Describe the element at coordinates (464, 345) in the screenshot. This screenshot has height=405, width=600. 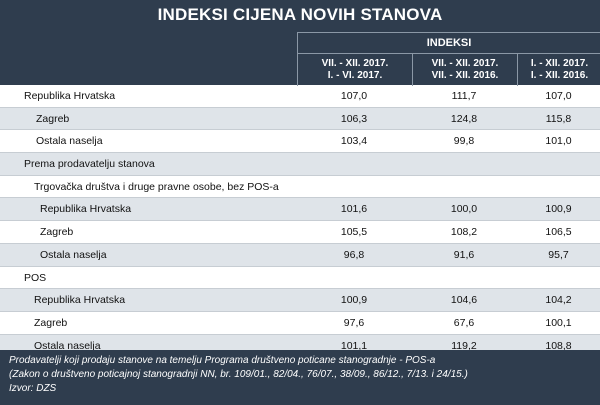
I see `cell-value: 119,2` at that location.